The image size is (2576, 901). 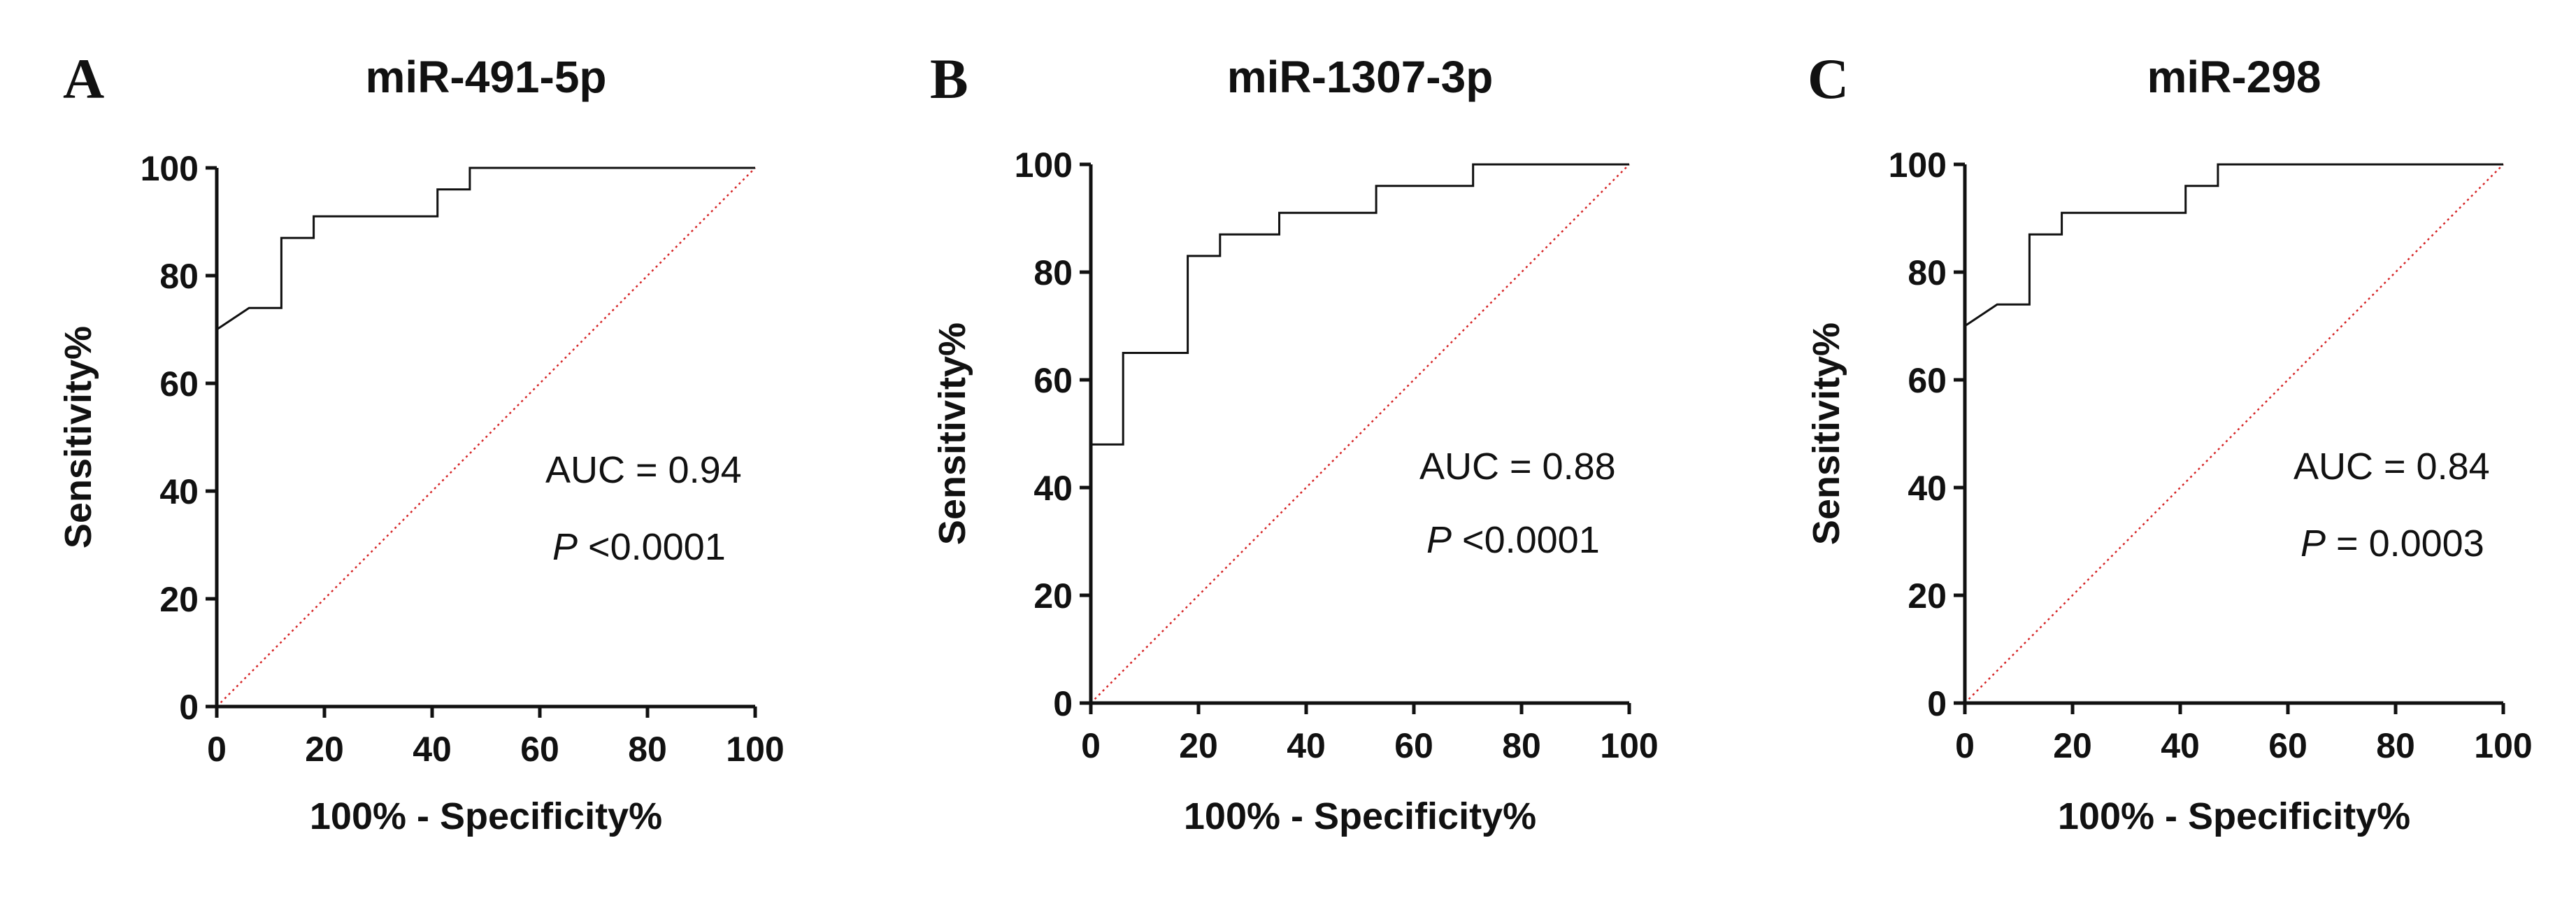 What do you see at coordinates (2405, 544) in the screenshot?
I see `p-value: = 0.0003` at bounding box center [2405, 544].